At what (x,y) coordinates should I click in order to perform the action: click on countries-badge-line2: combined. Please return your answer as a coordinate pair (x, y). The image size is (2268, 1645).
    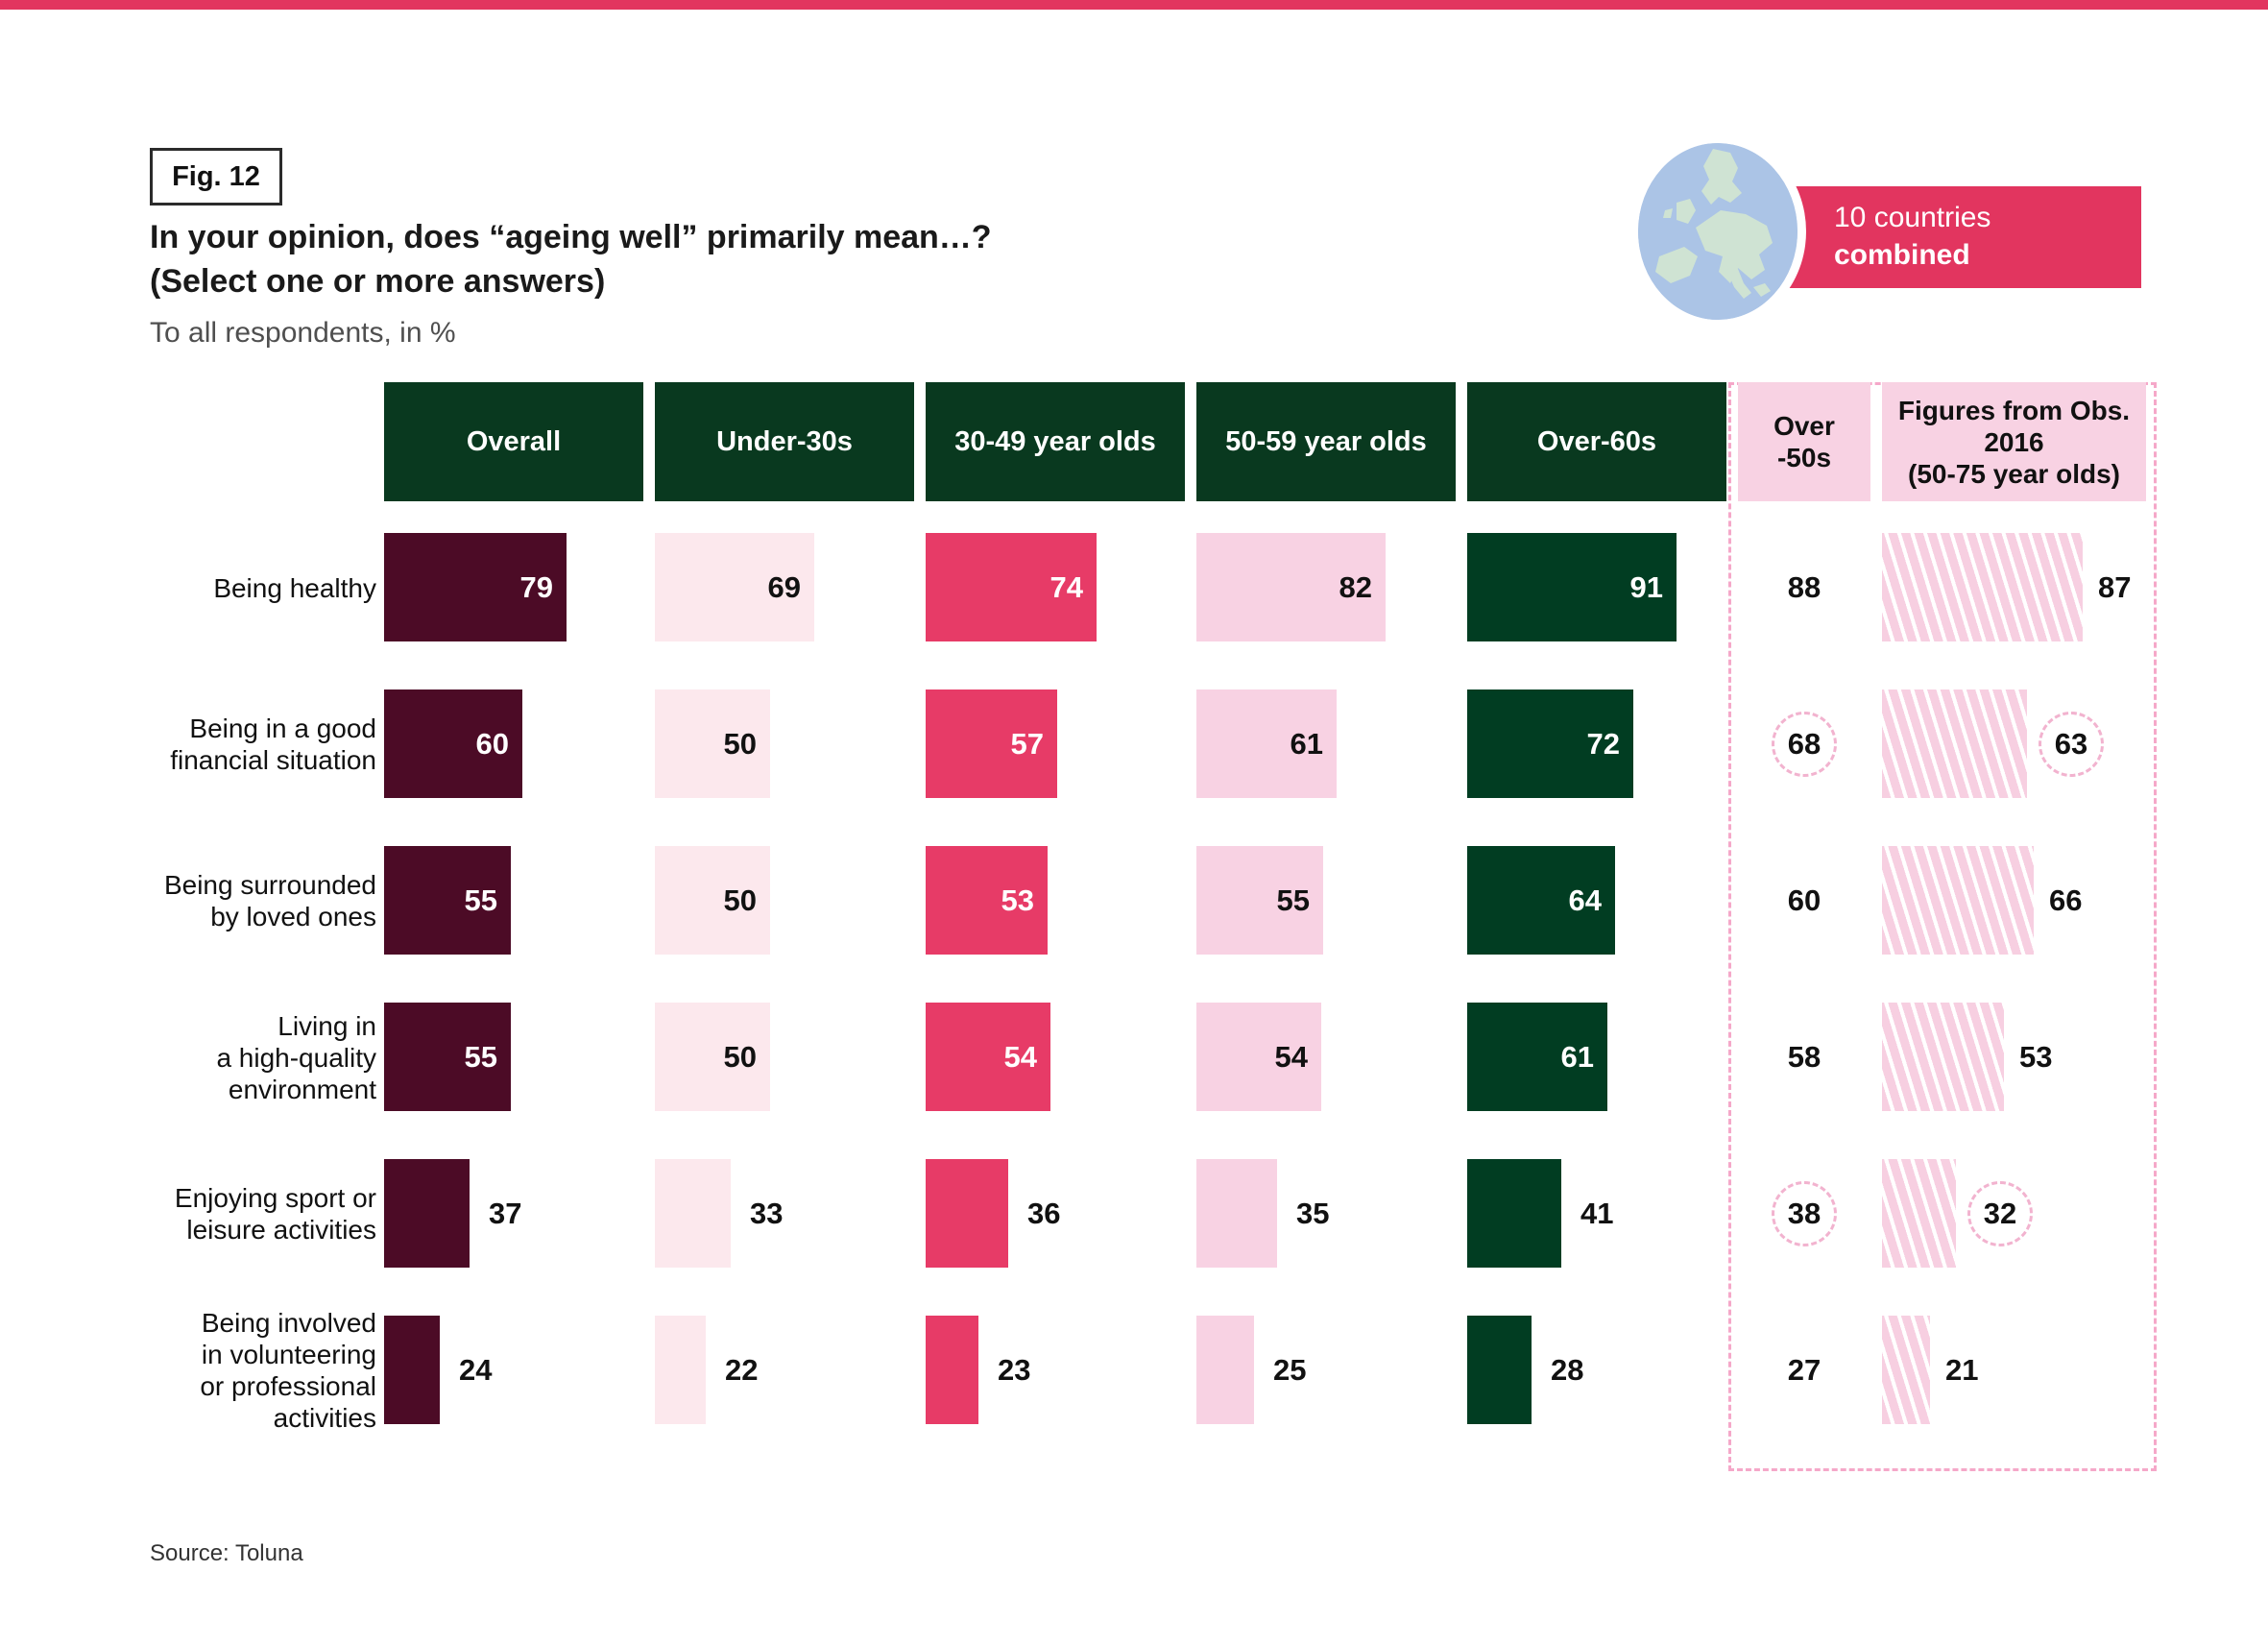
    Looking at the image, I should click on (1902, 255).